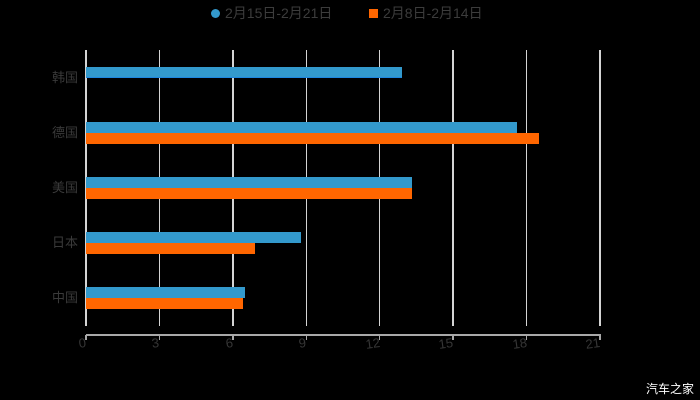 Image resolution: width=700 pixels, height=400 pixels. I want to click on category-label: 中国, so click(64, 298).